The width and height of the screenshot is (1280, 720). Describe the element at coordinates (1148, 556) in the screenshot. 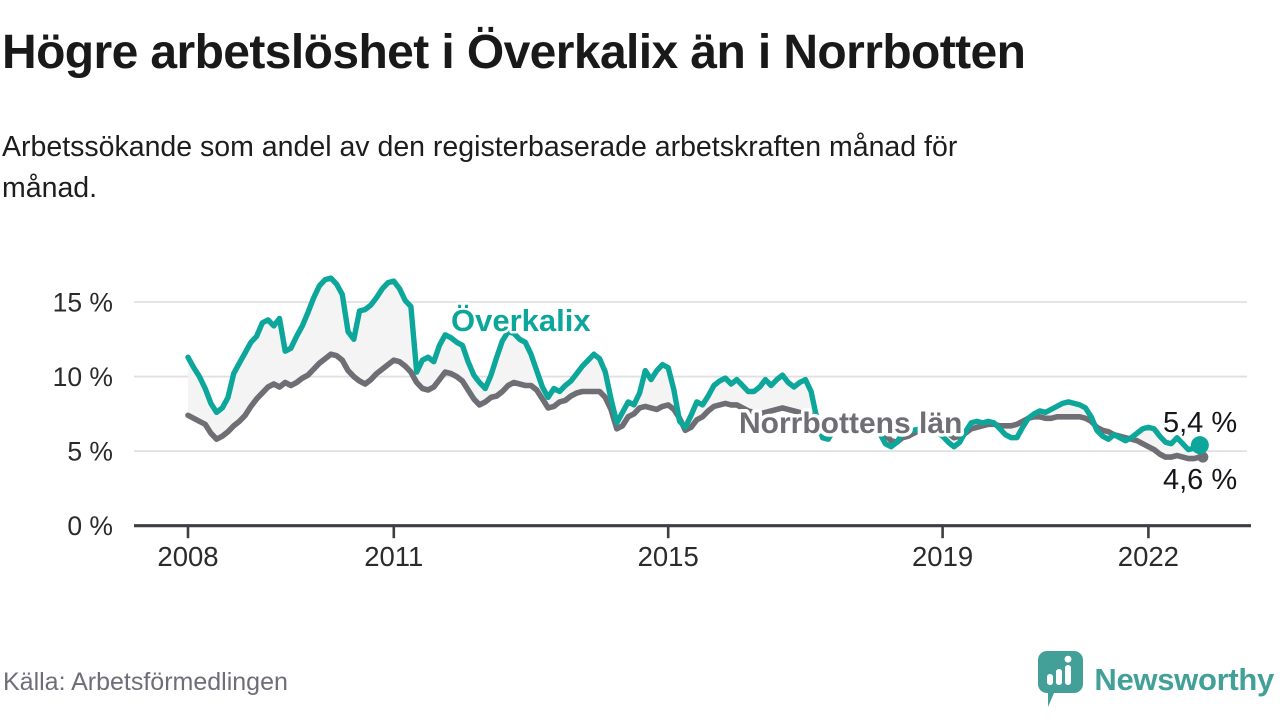

I see `x-tick-label-2022: 2022` at that location.